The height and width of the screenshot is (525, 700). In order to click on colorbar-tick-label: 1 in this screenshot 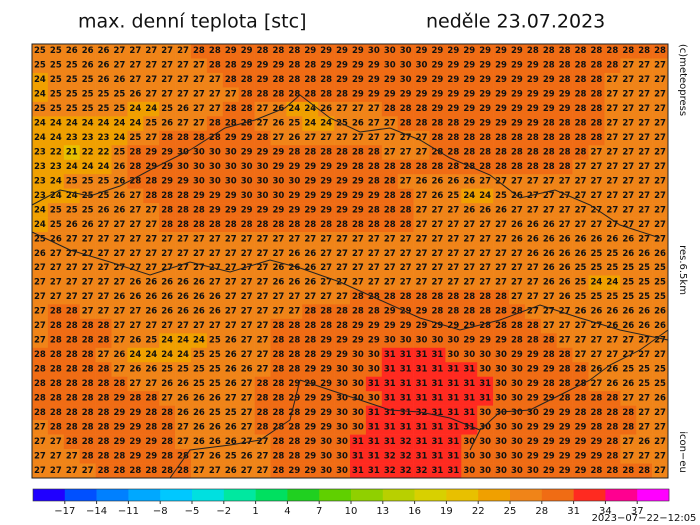, I will do `click(255, 511)`.